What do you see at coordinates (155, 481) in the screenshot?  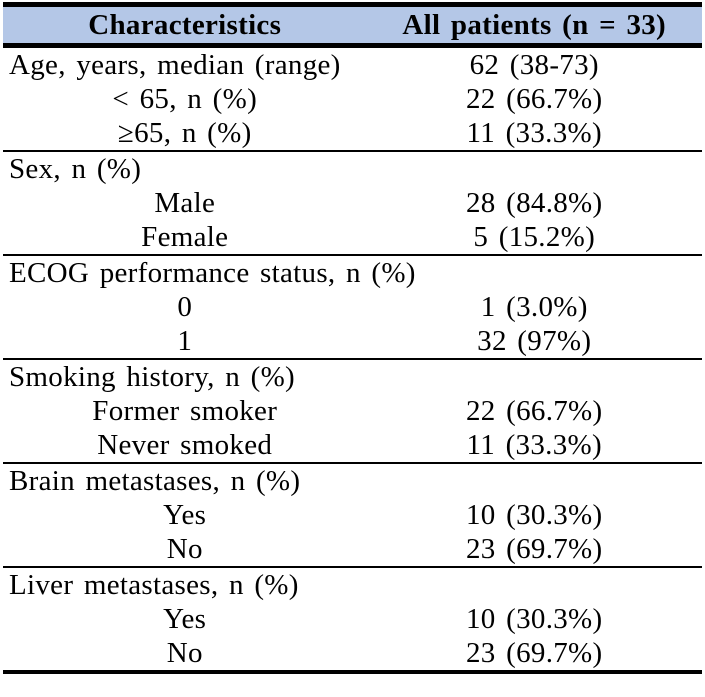 I see `row-label: Brain metastases, n (%)` at bounding box center [155, 481].